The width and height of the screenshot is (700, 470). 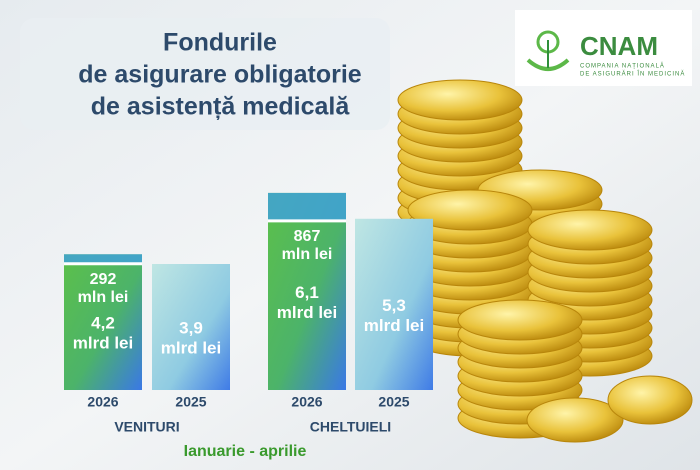 I want to click on logo-box, so click(x=603, y=48).